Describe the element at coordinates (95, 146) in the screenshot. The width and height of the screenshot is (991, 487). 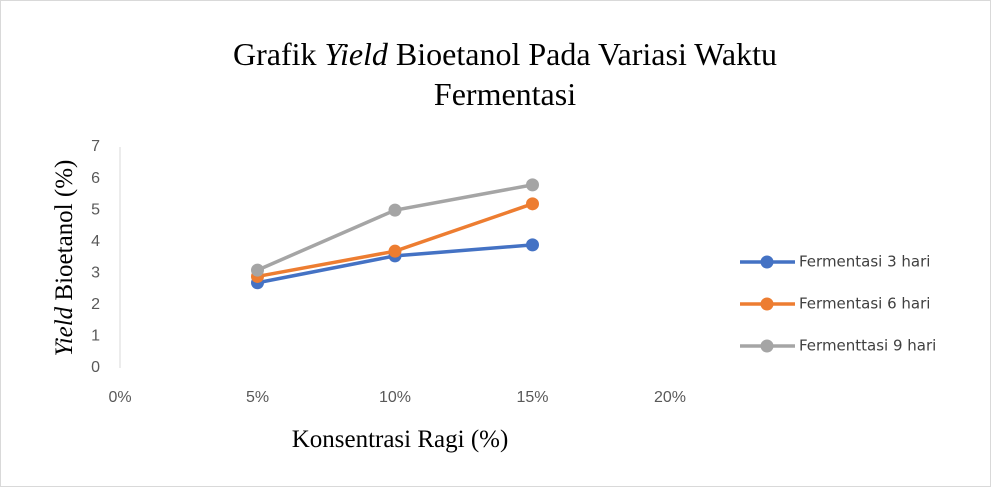
I see `y-tick-label: 7` at that location.